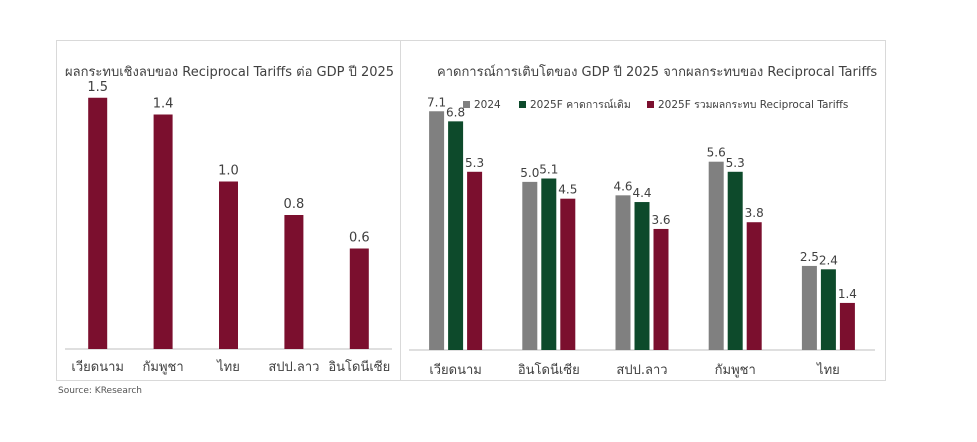  Describe the element at coordinates (735, 370) in the screenshot. I see `right-category-label: กัมพูชา` at that location.